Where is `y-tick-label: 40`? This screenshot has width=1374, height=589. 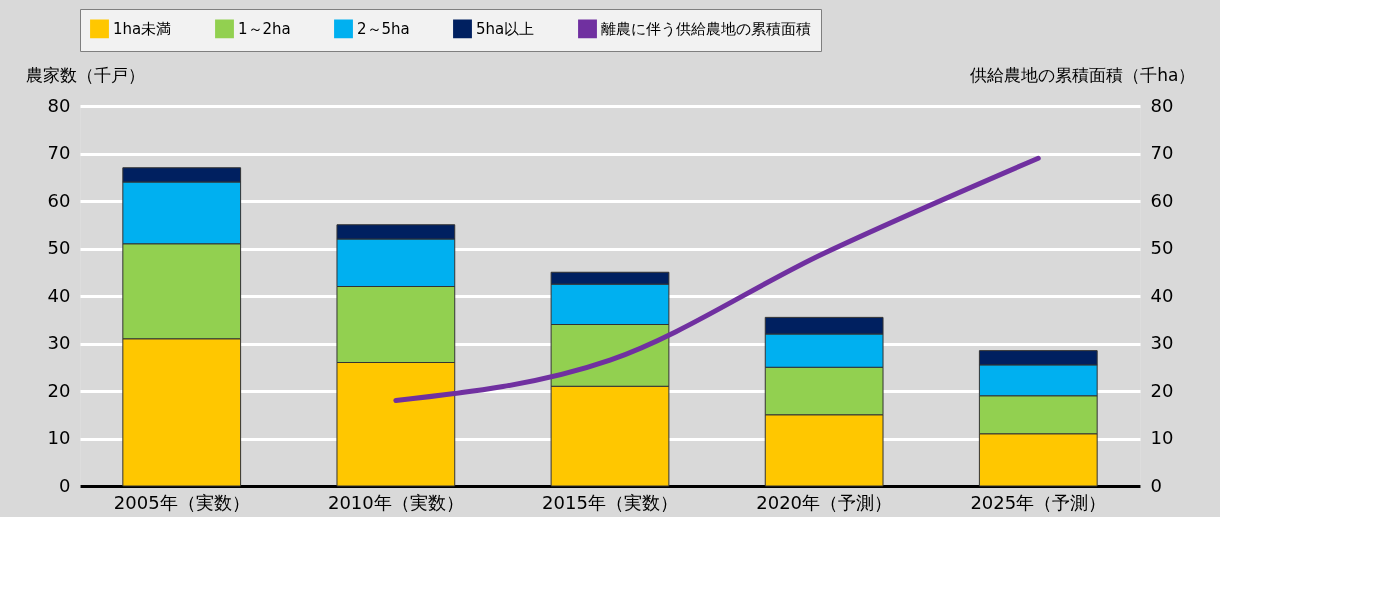 y-tick-label: 40 is located at coordinates (59, 295).